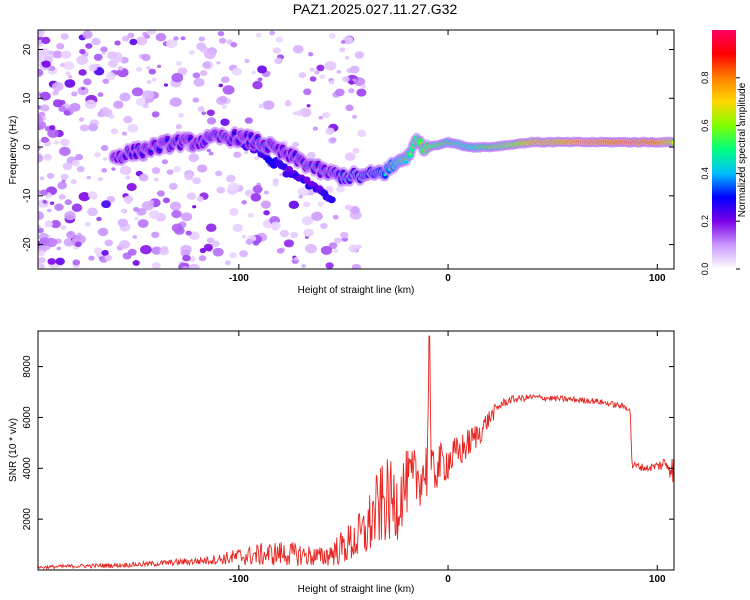  I want to click on x-tick-label: -100, so click(239, 579).